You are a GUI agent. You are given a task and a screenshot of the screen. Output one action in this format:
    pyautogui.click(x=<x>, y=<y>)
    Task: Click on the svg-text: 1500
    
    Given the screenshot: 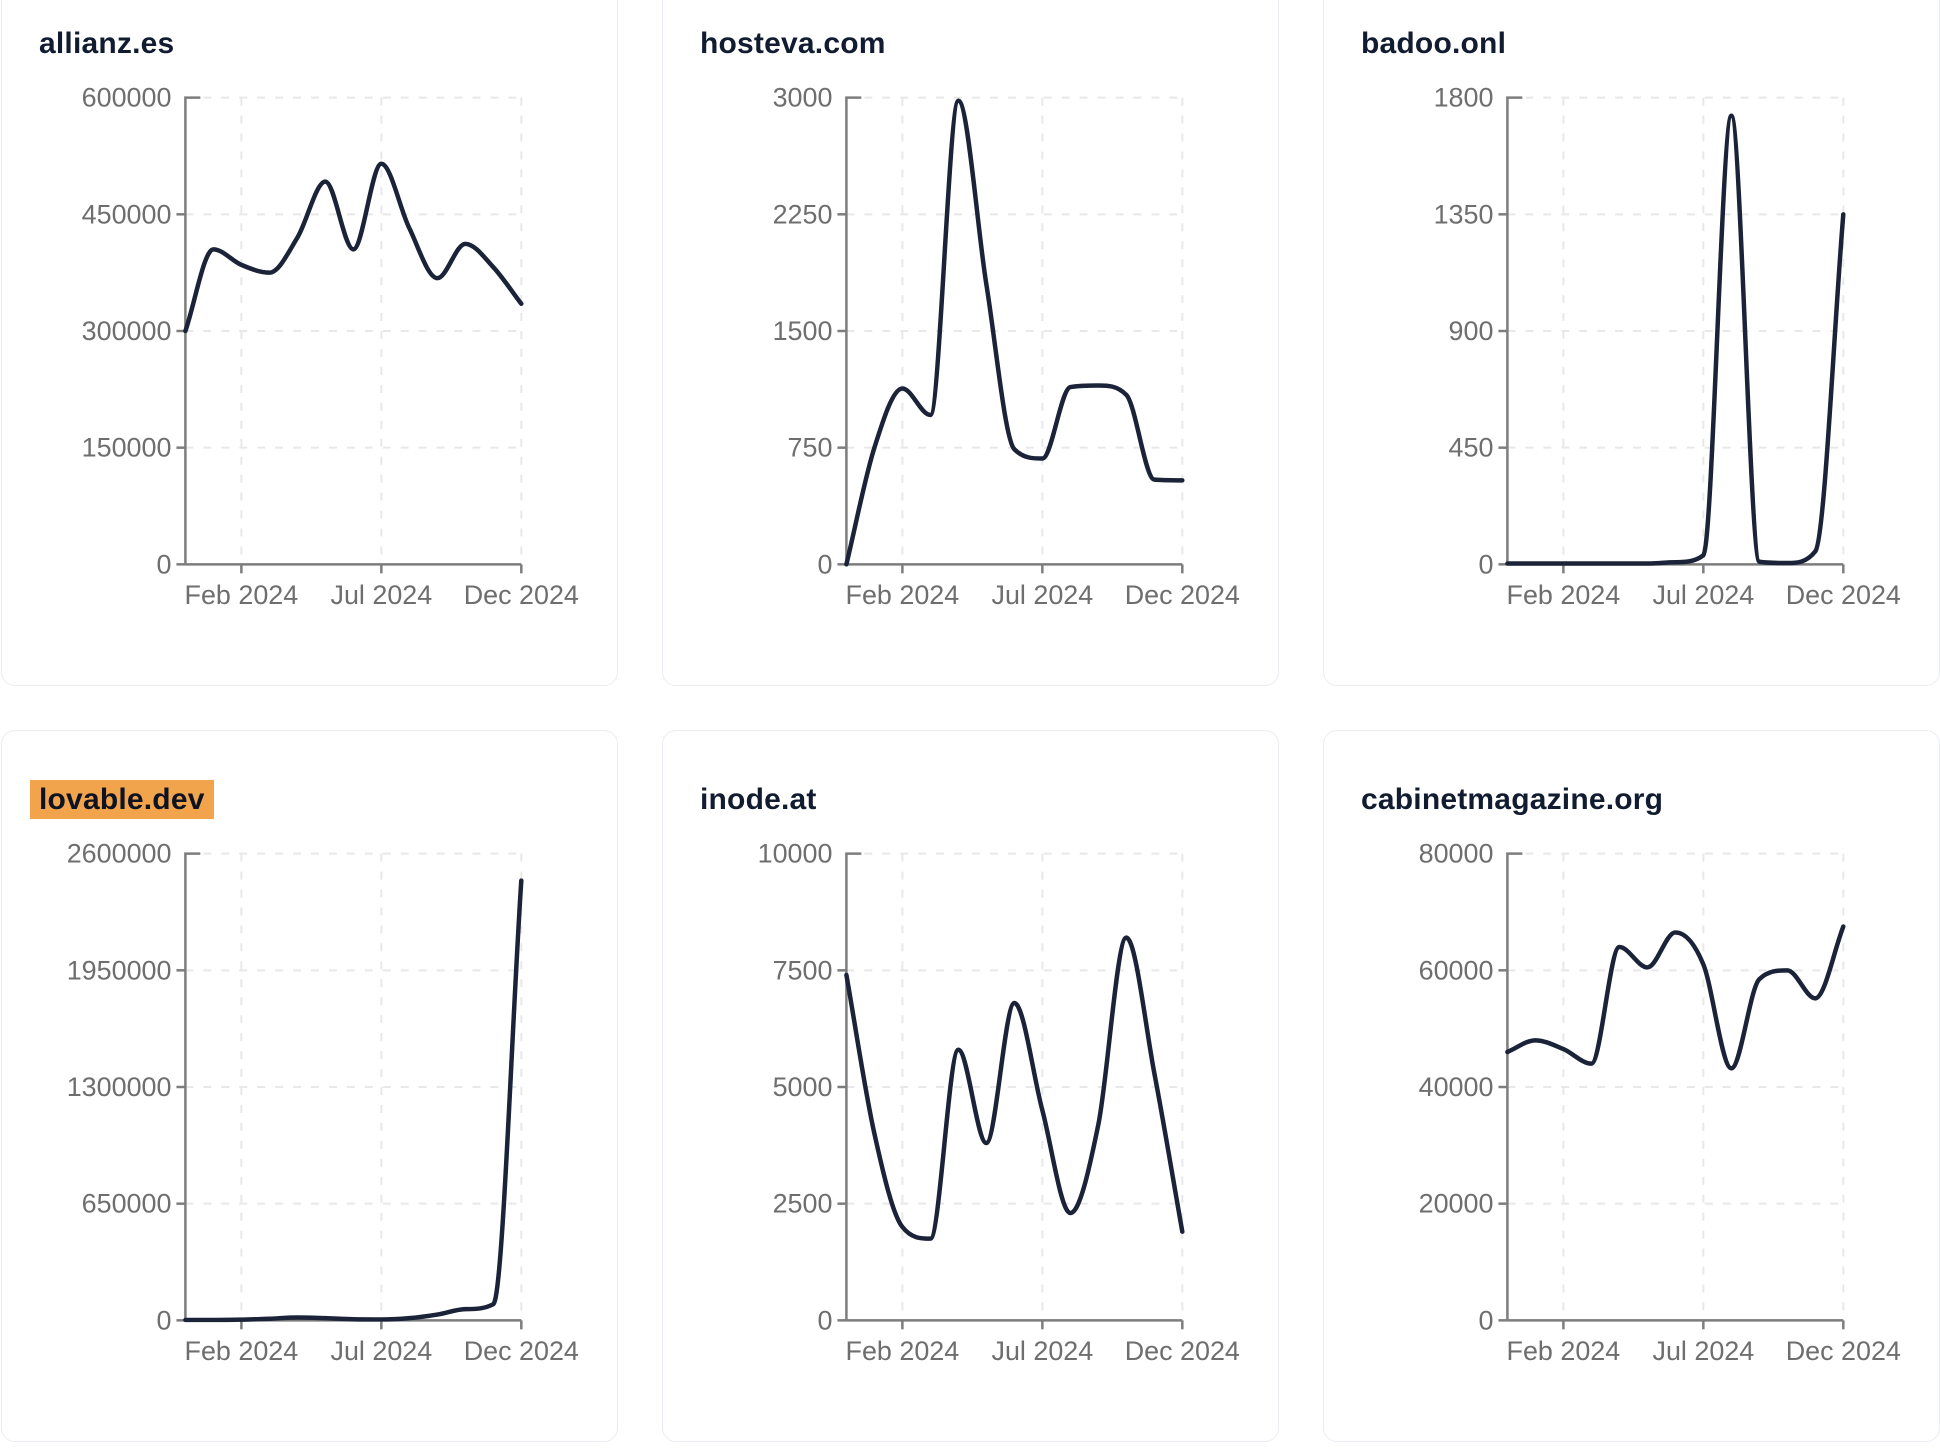 What is the action you would take?
    pyautogui.click(x=803, y=331)
    